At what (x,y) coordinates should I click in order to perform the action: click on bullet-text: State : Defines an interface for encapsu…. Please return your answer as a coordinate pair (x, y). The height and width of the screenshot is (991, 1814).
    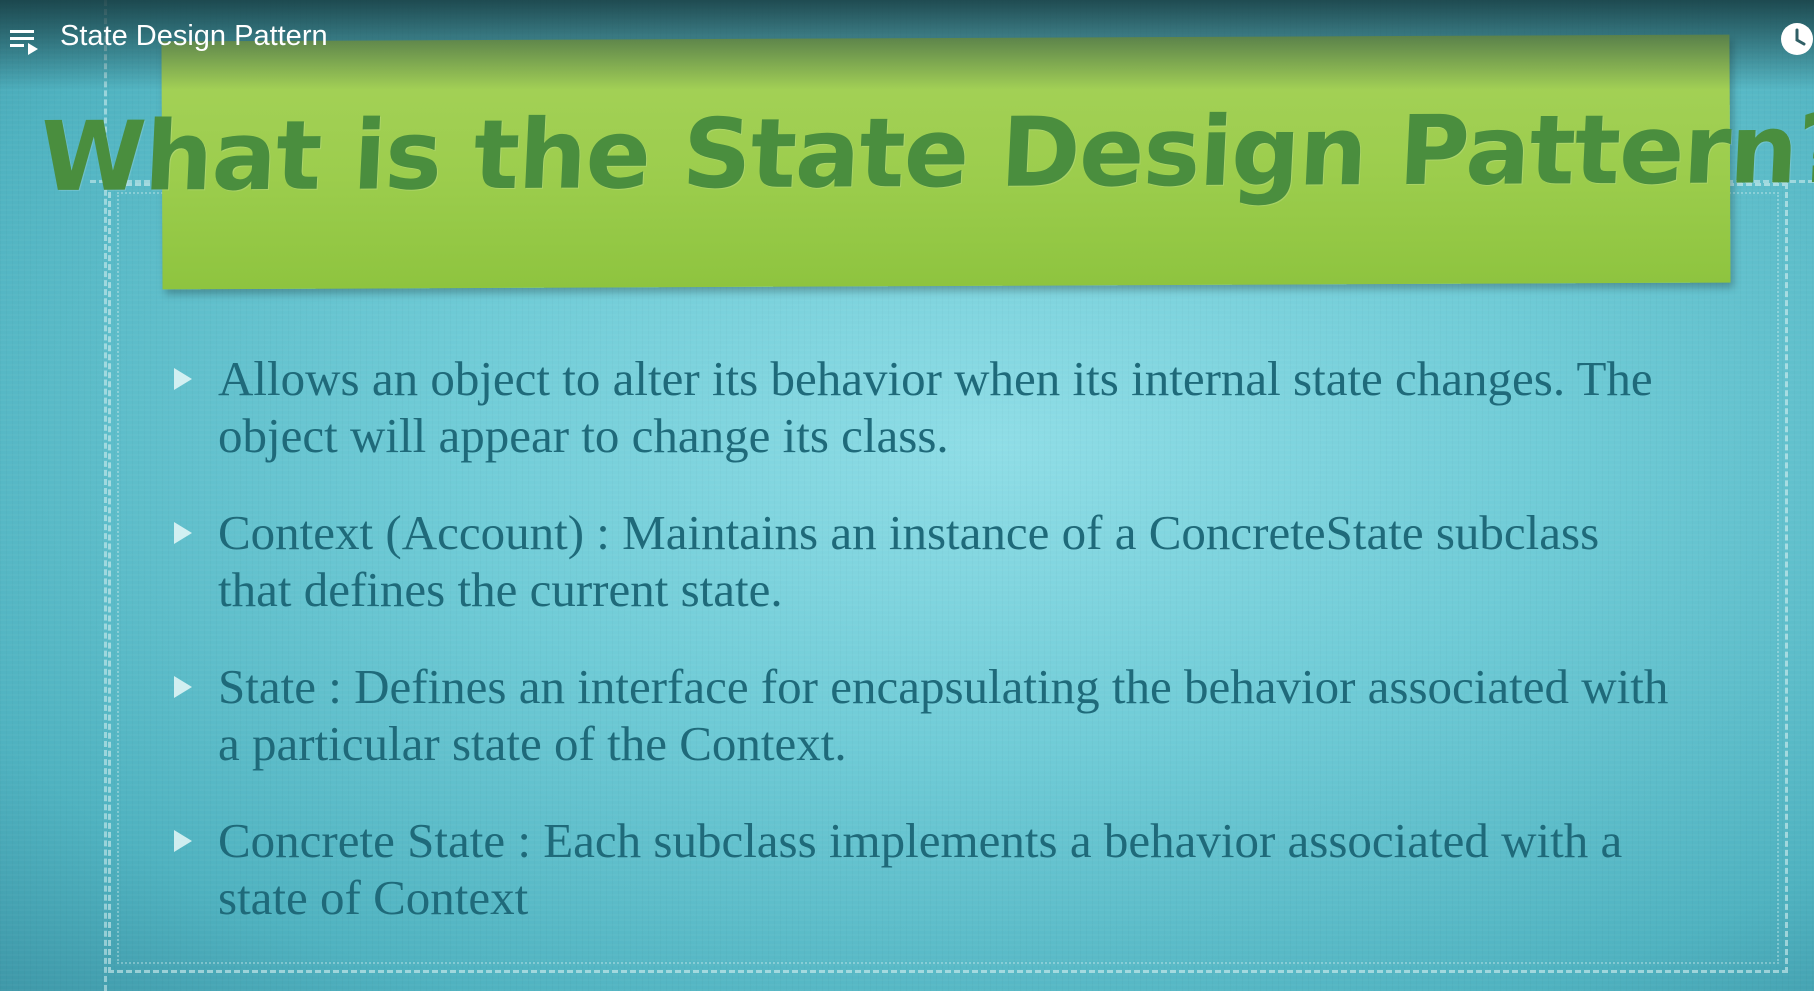
    Looking at the image, I should click on (943, 715).